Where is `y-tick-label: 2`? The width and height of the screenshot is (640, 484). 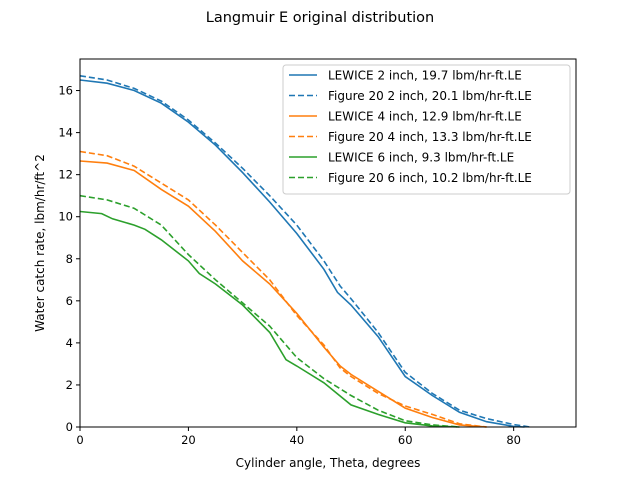 y-tick-label: 2 is located at coordinates (69, 385).